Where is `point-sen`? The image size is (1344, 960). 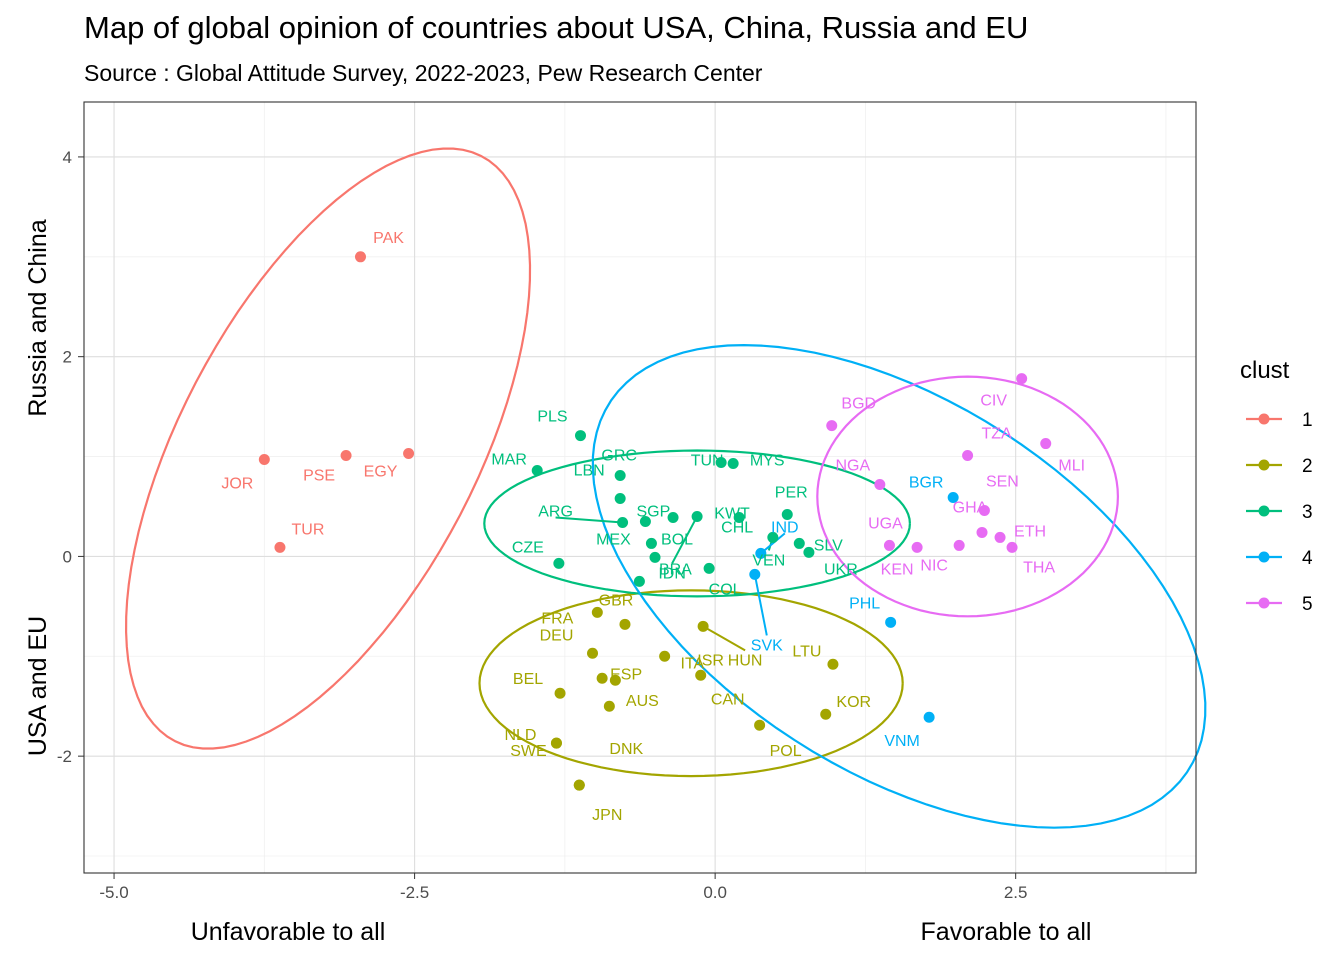 point-sen is located at coordinates (984, 510).